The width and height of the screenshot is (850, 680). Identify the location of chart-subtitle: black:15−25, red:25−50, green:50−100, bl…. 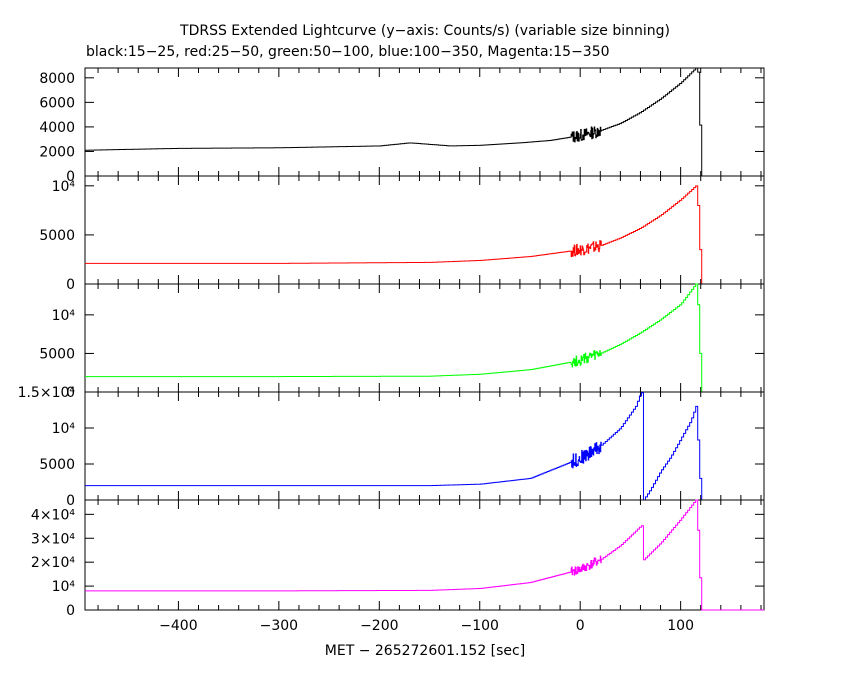
(348, 52).